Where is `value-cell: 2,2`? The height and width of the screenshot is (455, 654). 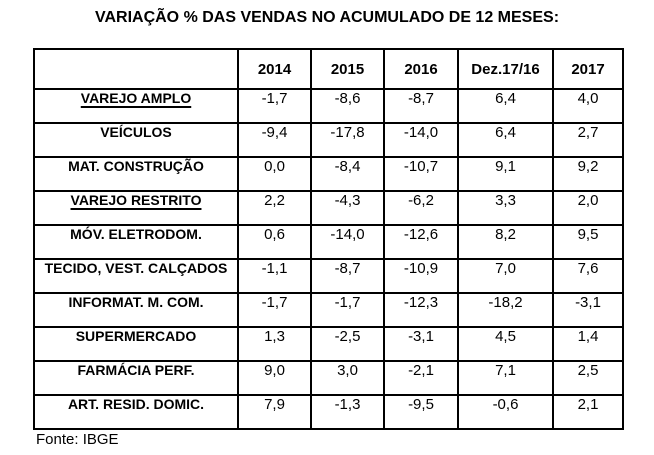
value-cell: 2,2 is located at coordinates (274, 208).